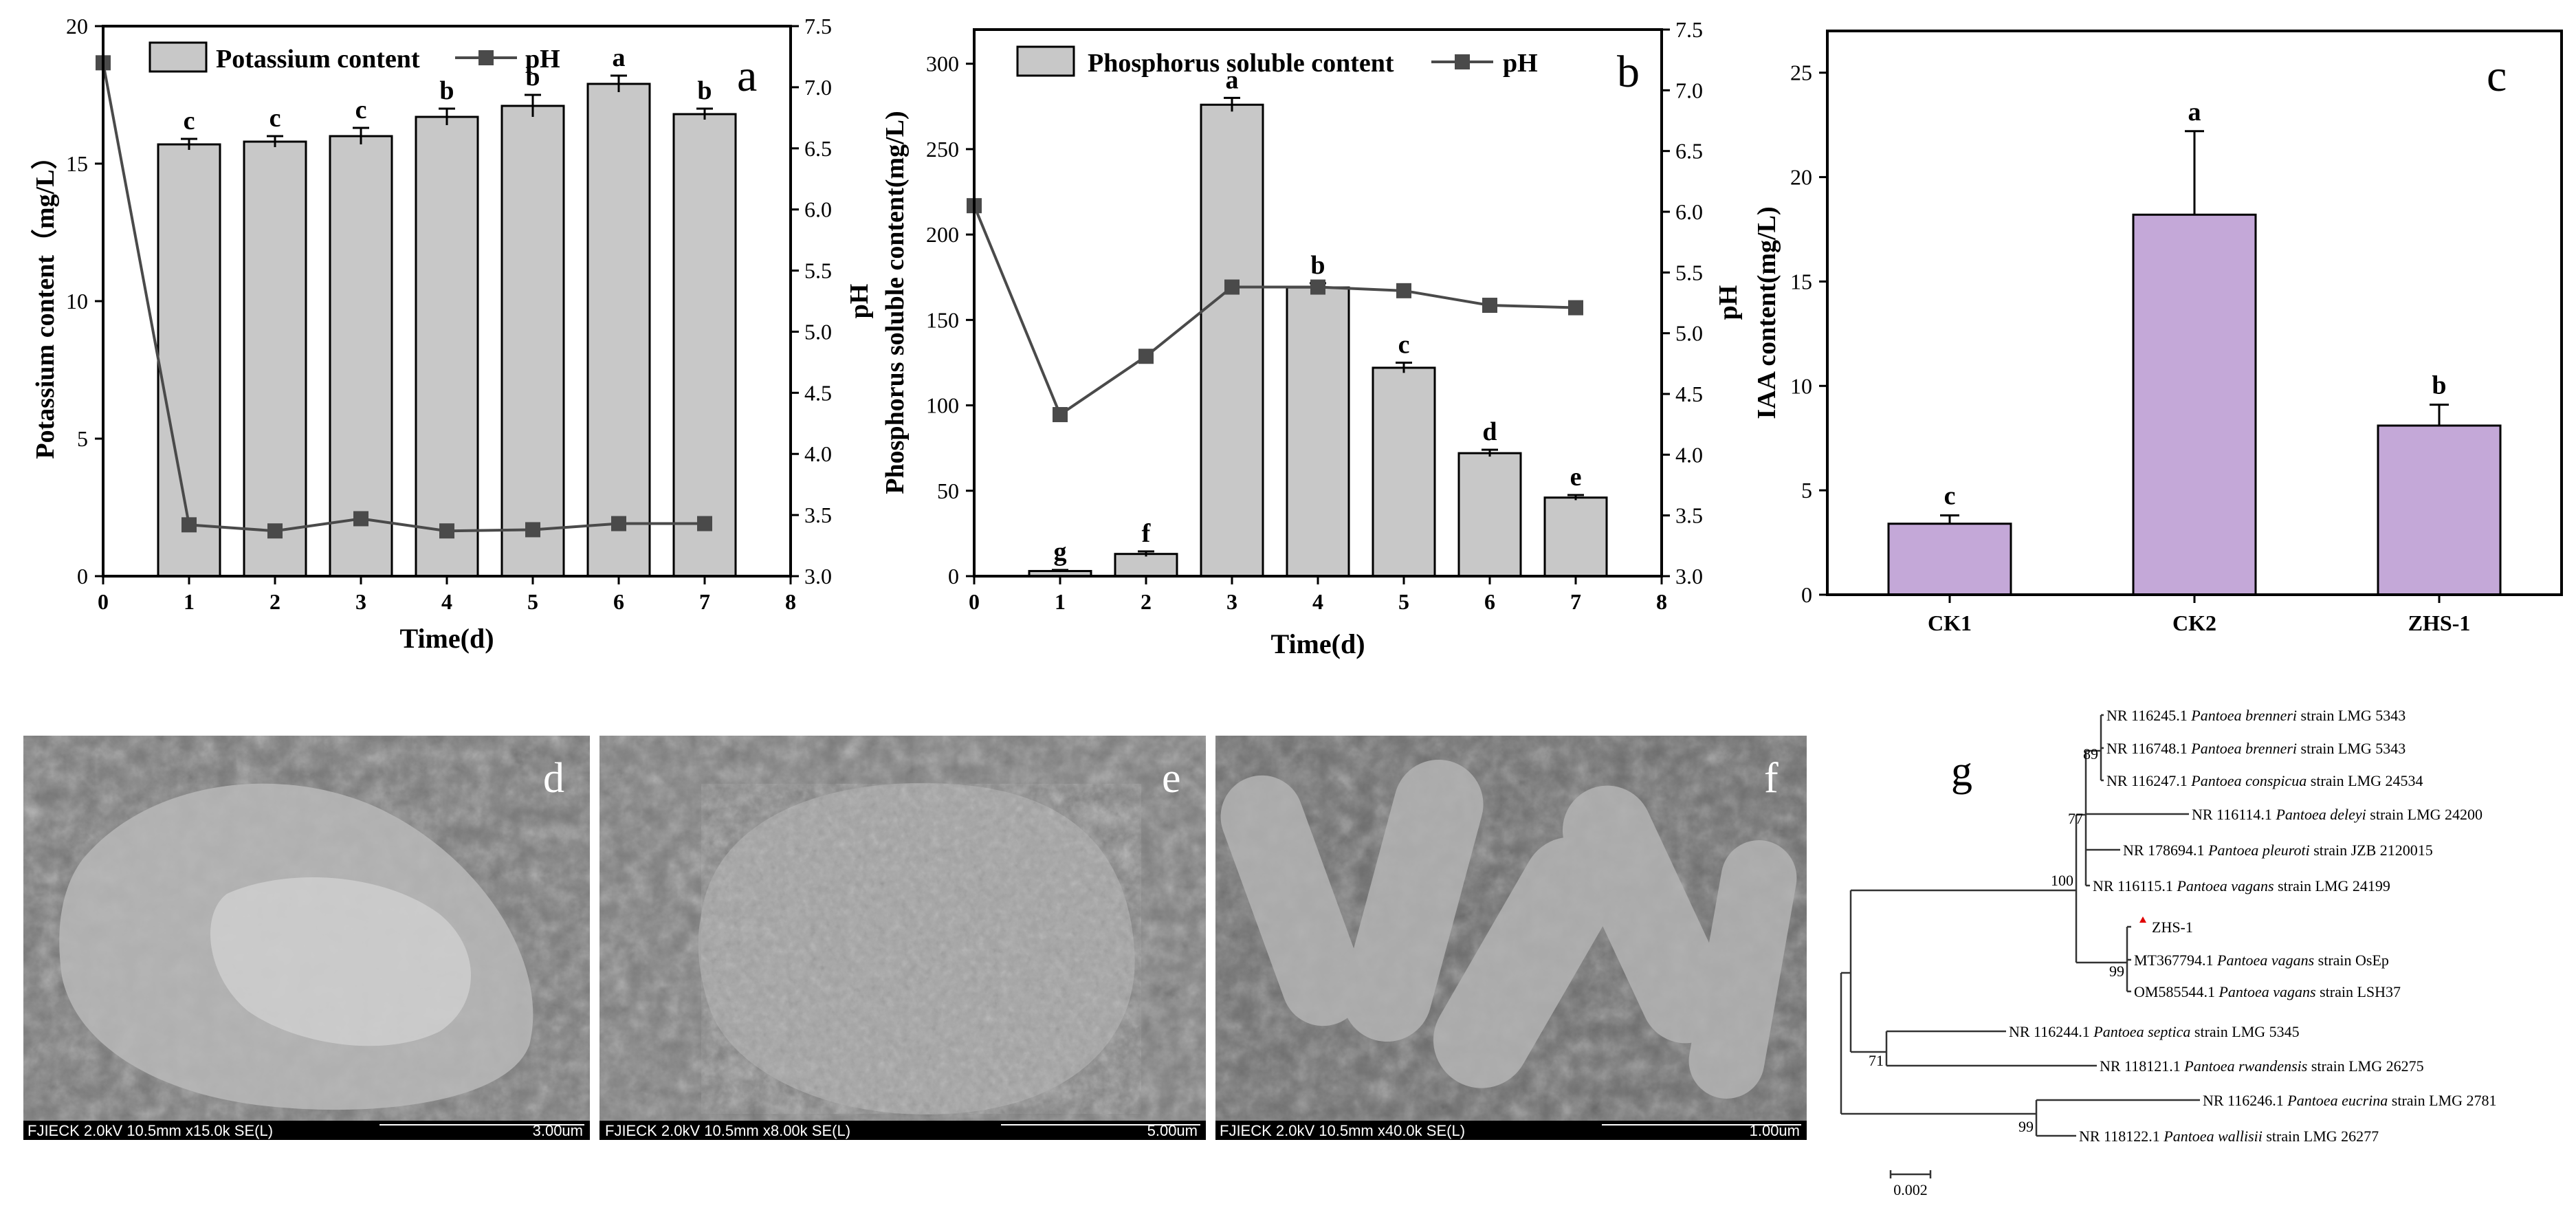 This screenshot has height=1219, width=2576. I want to click on query-marker-icon, so click(2142, 919).